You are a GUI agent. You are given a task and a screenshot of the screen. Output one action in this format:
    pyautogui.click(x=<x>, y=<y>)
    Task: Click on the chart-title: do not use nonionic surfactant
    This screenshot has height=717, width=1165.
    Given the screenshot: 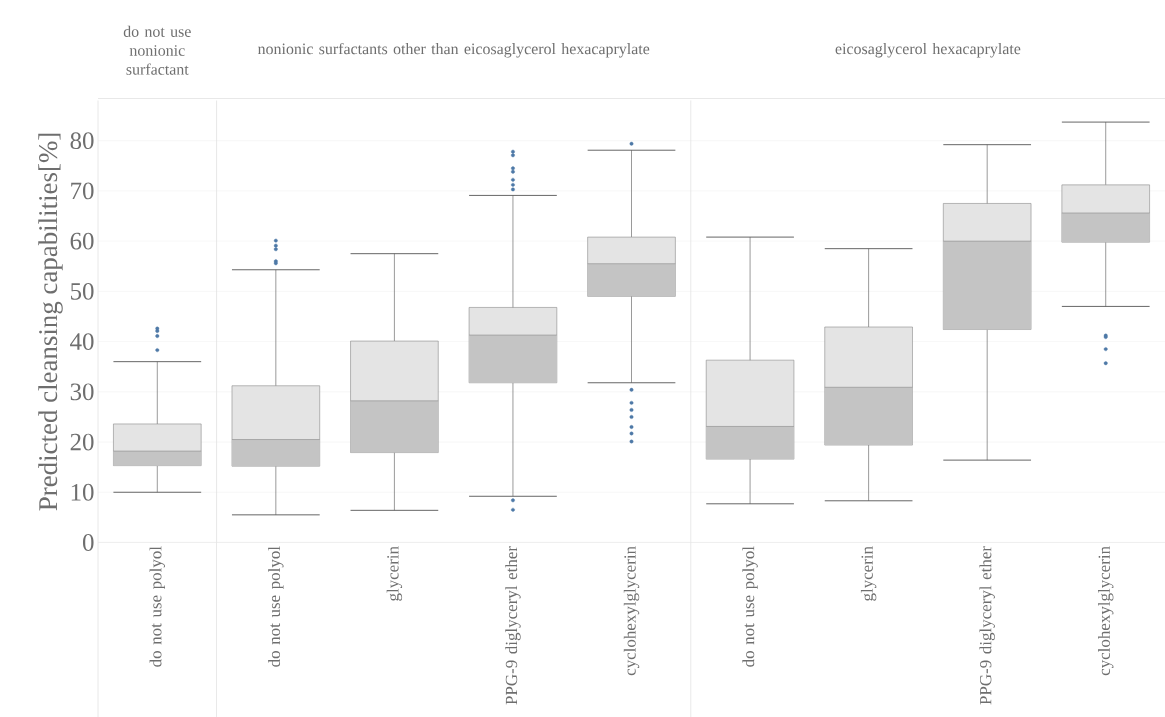 What is the action you would take?
    pyautogui.click(x=157, y=50)
    